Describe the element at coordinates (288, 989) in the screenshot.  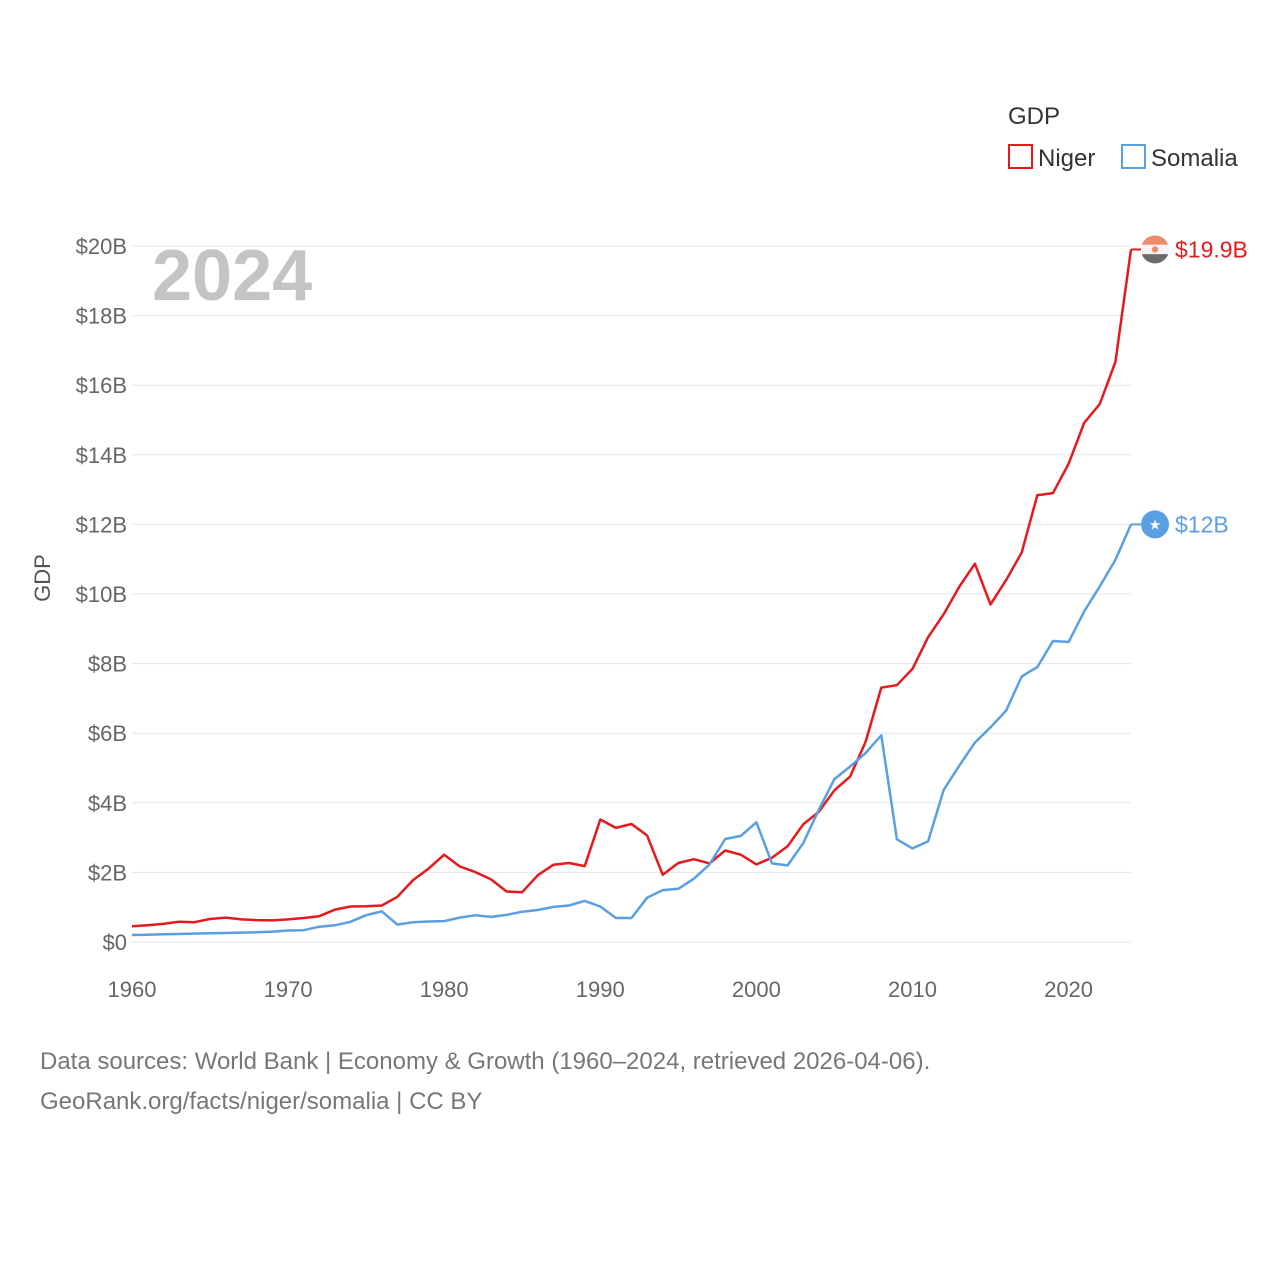
I see `x-tick-label: 1970` at that location.